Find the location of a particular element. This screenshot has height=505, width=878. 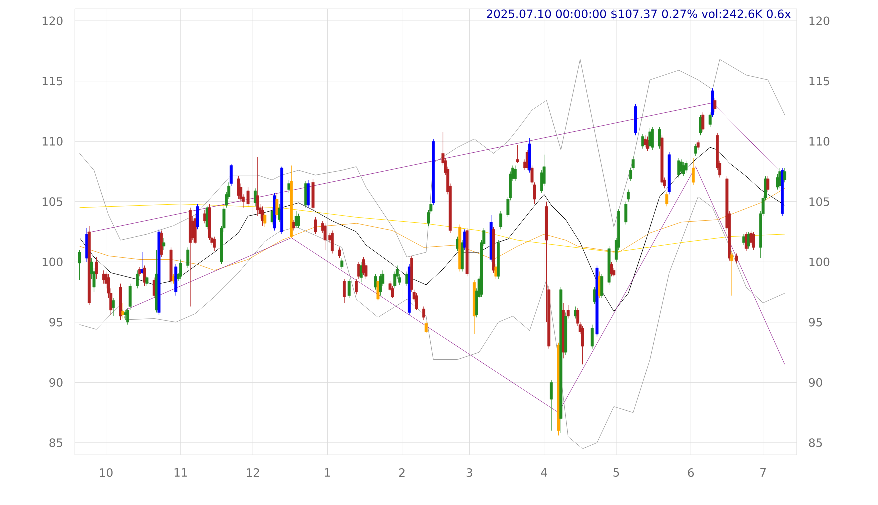

x-tick-label: 4 is located at coordinates (544, 472).